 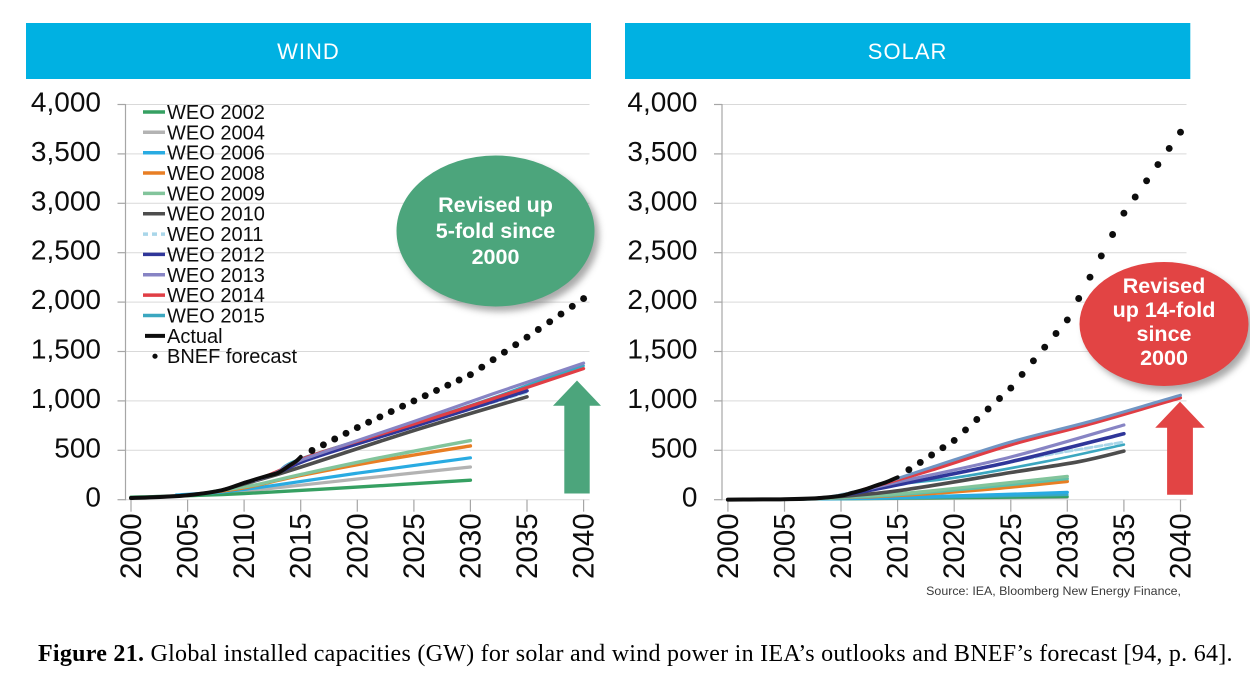 What do you see at coordinates (1164, 310) in the screenshot?
I see `svg-text: up 14-fold` at bounding box center [1164, 310].